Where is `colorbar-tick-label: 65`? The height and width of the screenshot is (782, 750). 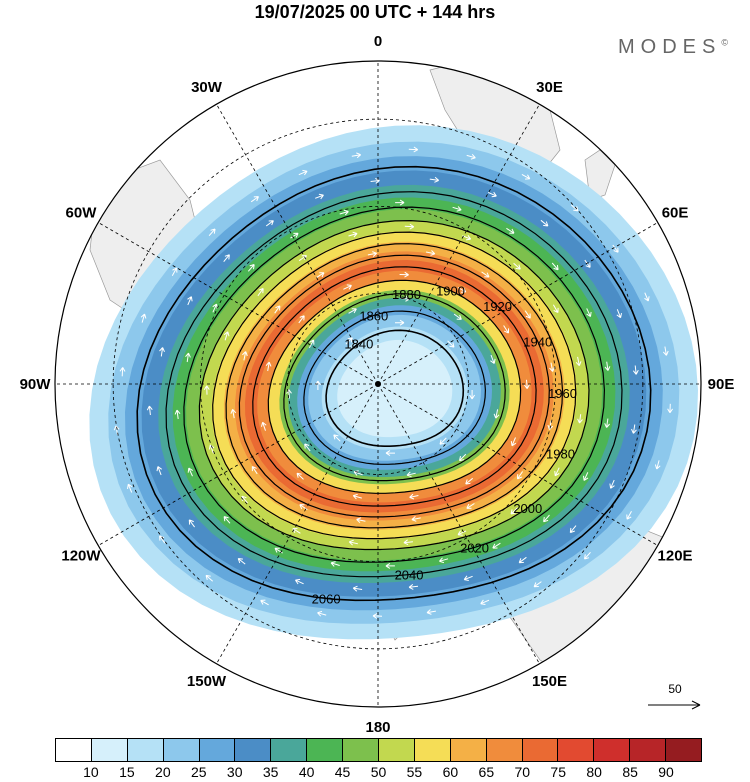 colorbar-tick-label: 65 is located at coordinates (486, 772).